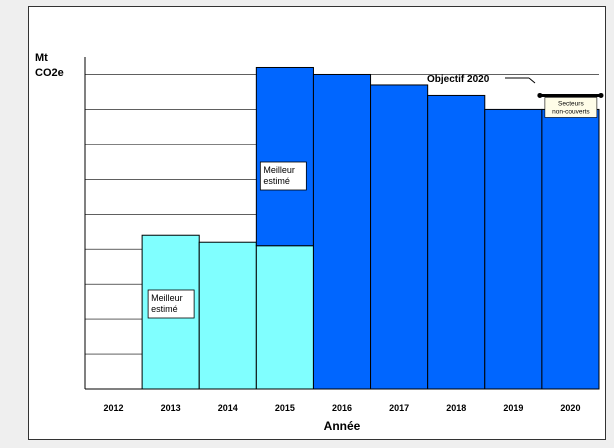  Describe the element at coordinates (342, 231) in the screenshot. I see `bar-2016` at that location.